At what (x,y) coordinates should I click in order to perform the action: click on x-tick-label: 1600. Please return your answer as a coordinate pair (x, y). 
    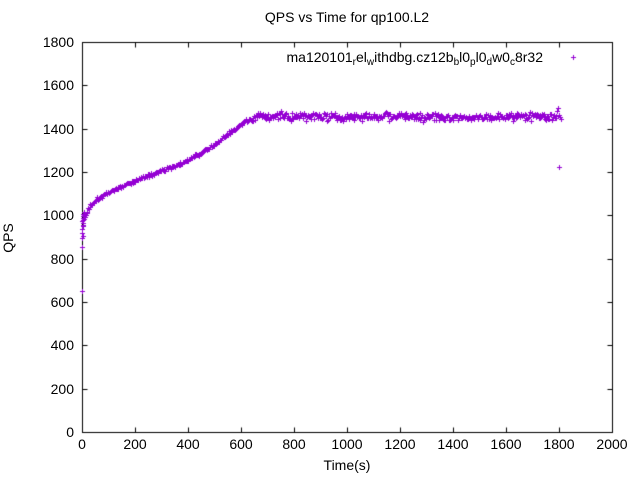
    Looking at the image, I should click on (506, 444).